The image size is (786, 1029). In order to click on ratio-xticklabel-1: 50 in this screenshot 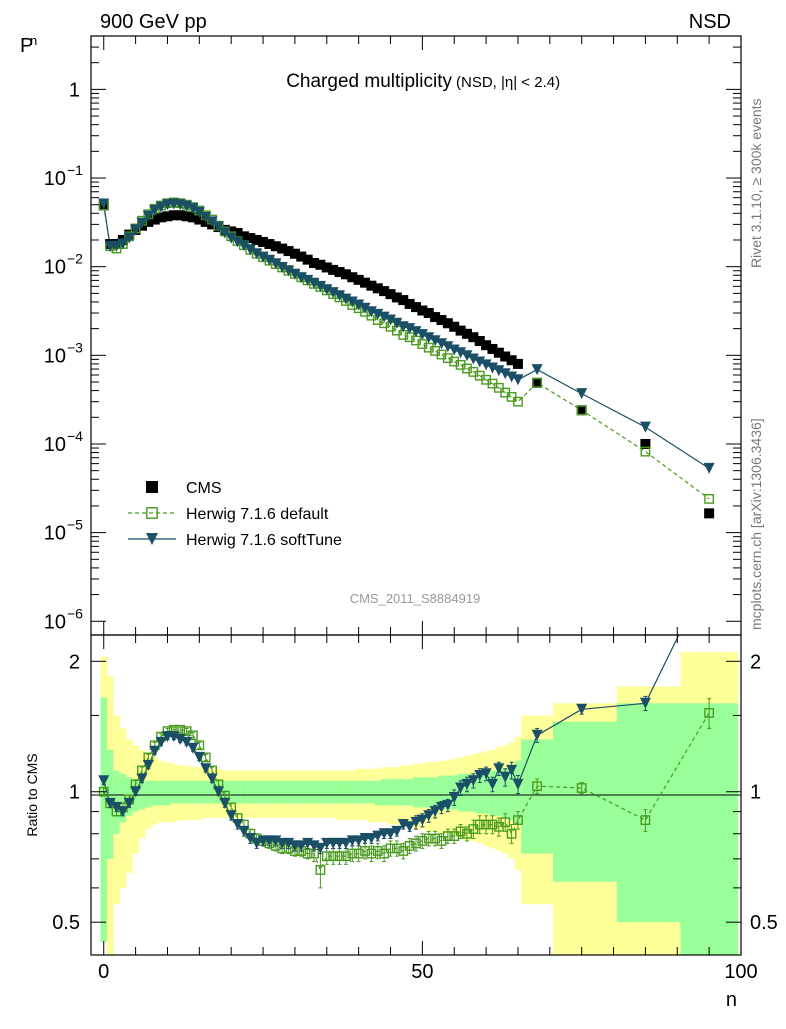, I will do `click(422, 972)`.